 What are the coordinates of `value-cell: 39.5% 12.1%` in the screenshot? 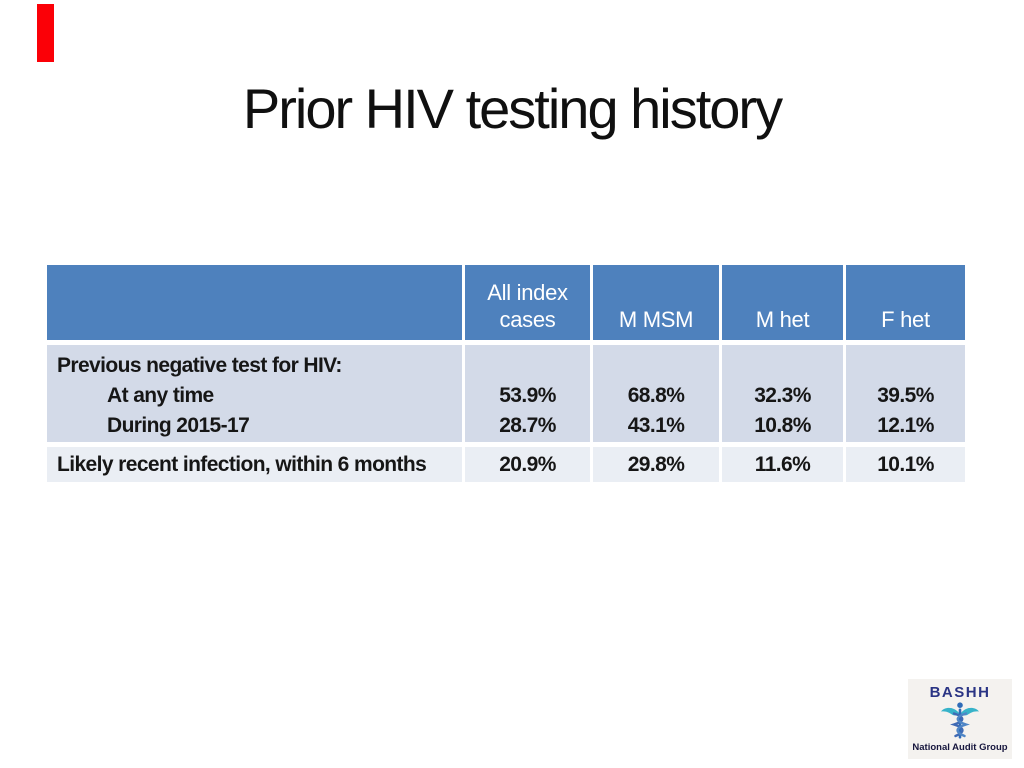 It's located at (905, 393).